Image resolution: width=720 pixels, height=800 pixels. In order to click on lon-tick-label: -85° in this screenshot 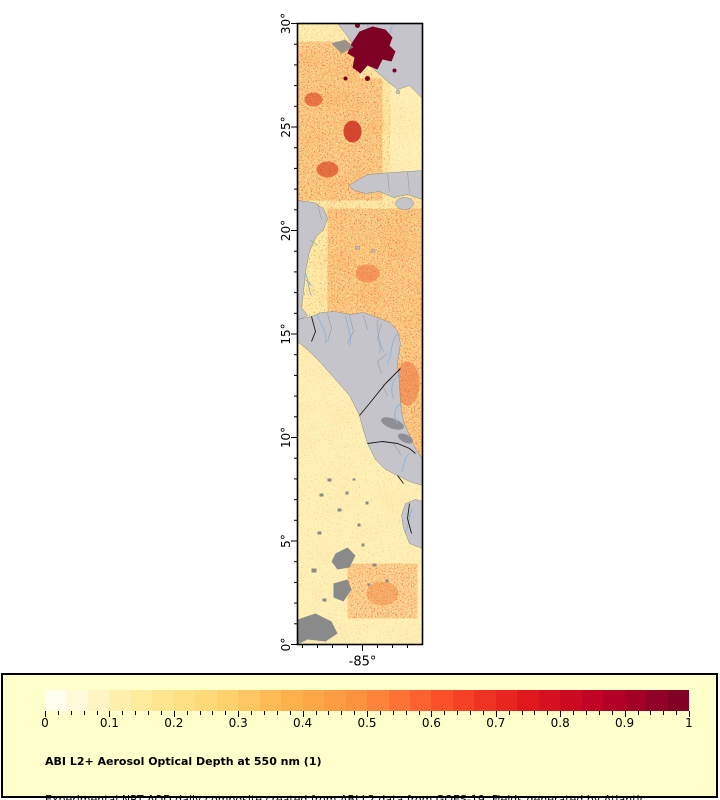, I will do `click(363, 662)`.